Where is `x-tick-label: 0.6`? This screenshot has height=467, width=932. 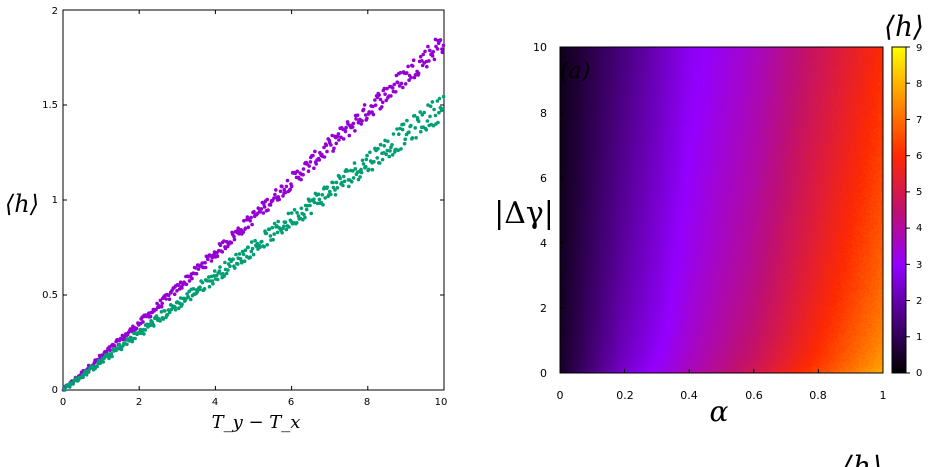 x-tick-label: 0.6 is located at coordinates (754, 395).